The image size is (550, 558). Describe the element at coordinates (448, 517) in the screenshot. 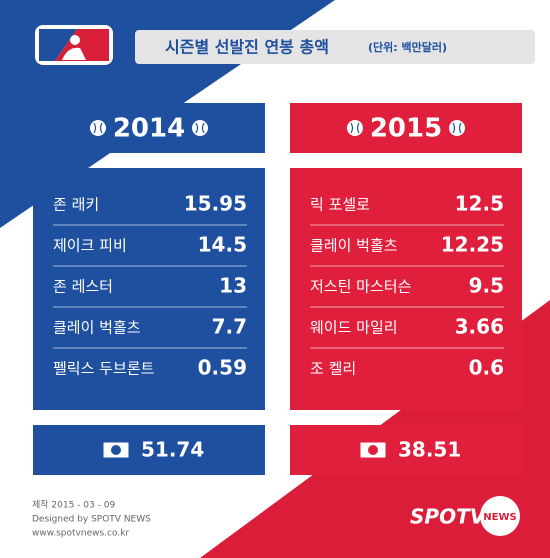

I see `logo-brand: SPOTV` at that location.